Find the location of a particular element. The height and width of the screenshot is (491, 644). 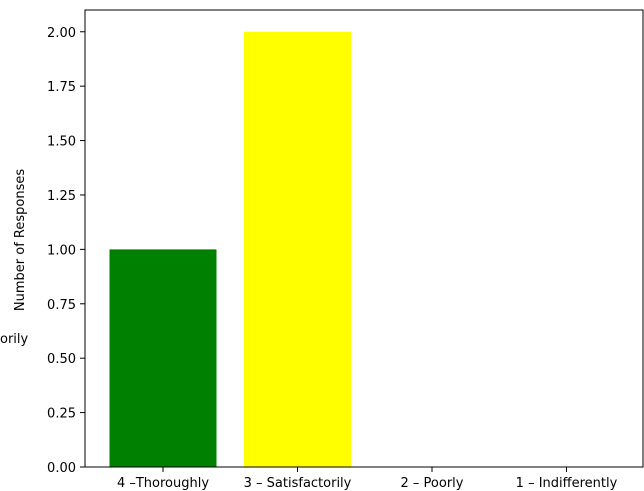

y-axis-ticks: 0.00 0.25 0.50 0.75 1.00 1.25 1.50 1.75 2.00 is located at coordinates (66, 251).